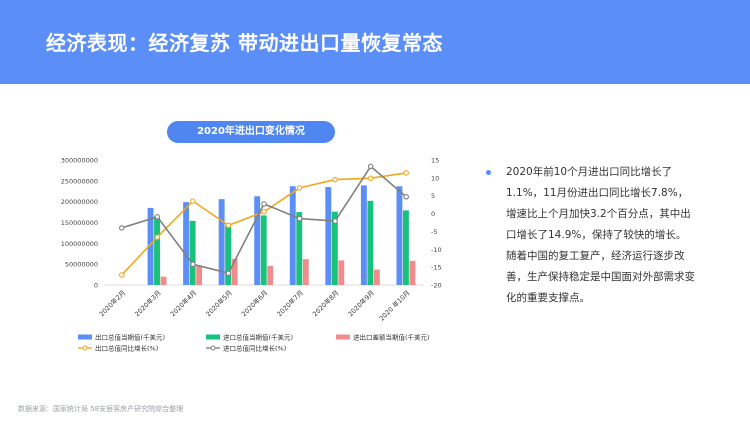  I want to click on x-tick-label: 2020年2月, so click(112, 303).